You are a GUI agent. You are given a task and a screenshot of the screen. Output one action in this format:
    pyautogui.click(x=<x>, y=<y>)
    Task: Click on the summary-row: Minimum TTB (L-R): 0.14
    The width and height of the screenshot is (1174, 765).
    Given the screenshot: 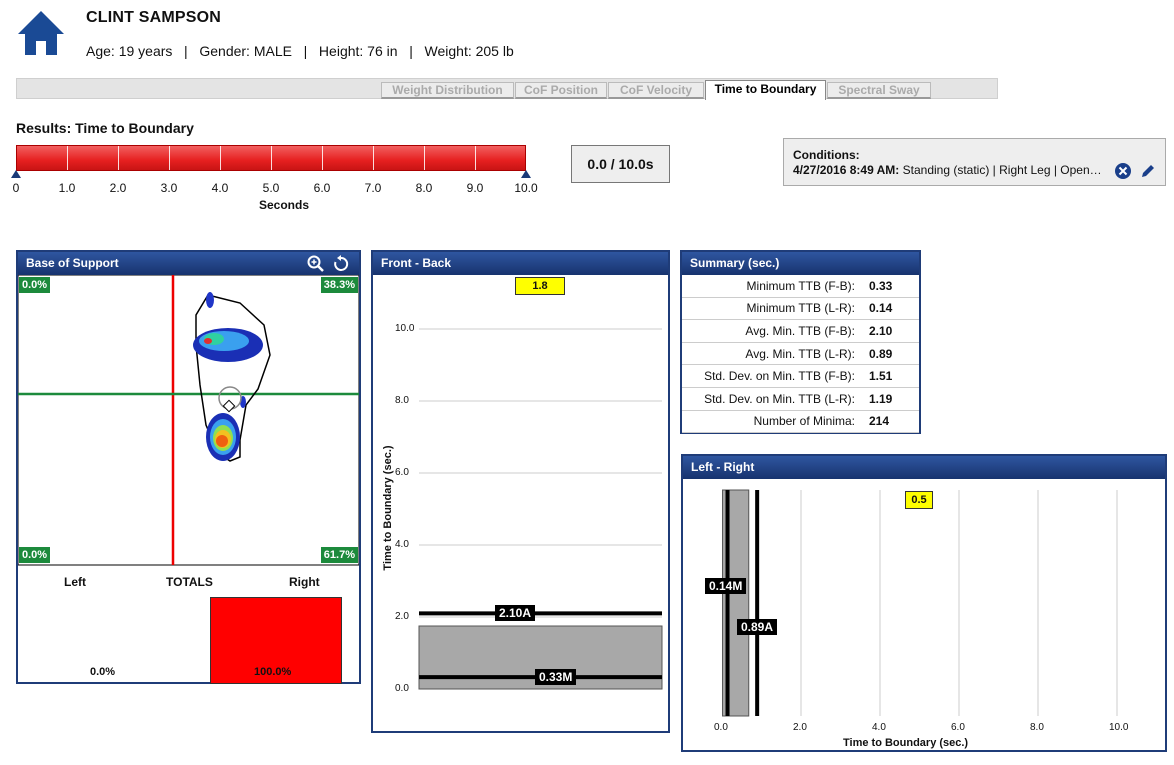 What is the action you would take?
    pyautogui.click(x=800, y=309)
    